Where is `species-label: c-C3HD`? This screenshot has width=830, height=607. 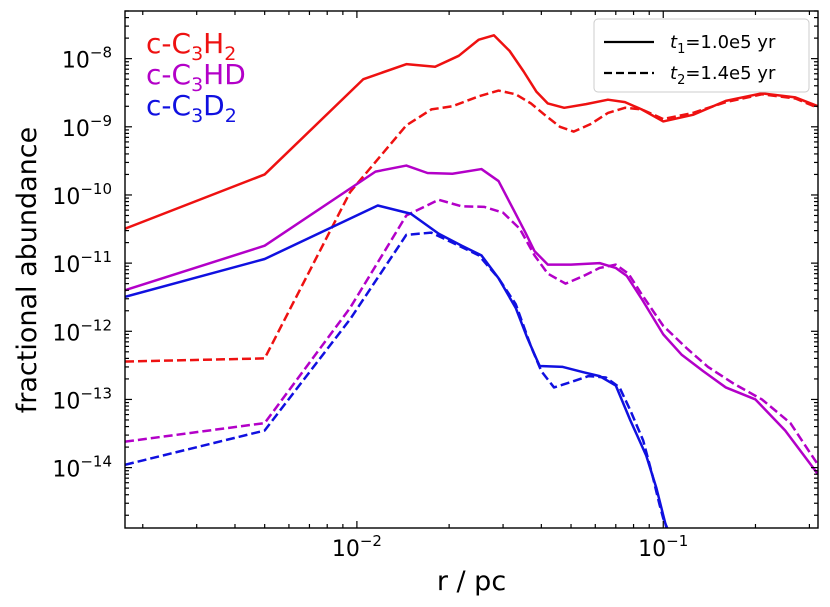 species-label: c-C3HD is located at coordinates (196, 77).